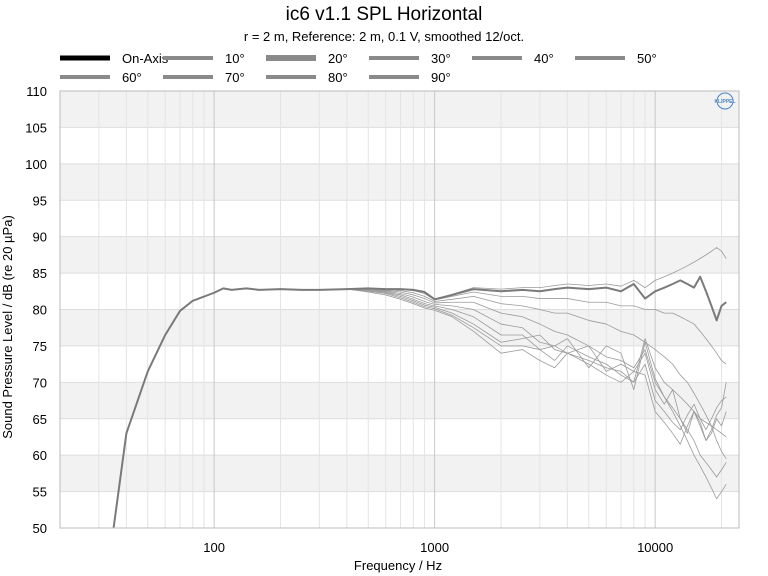  What do you see at coordinates (36, 164) in the screenshot?
I see `y-tick-label: 100` at bounding box center [36, 164].